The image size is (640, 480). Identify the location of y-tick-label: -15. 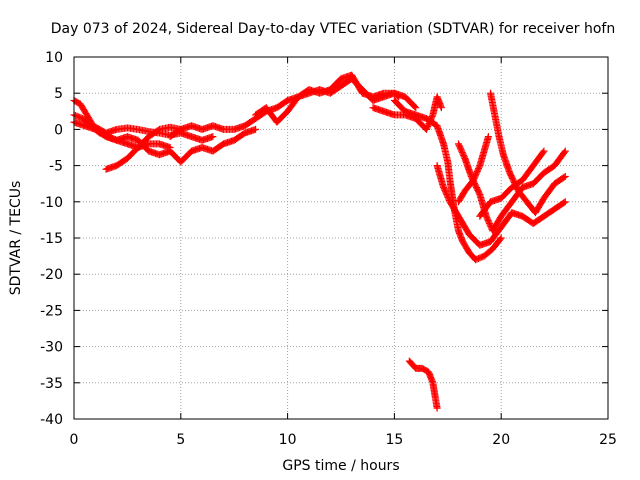
(51, 239).